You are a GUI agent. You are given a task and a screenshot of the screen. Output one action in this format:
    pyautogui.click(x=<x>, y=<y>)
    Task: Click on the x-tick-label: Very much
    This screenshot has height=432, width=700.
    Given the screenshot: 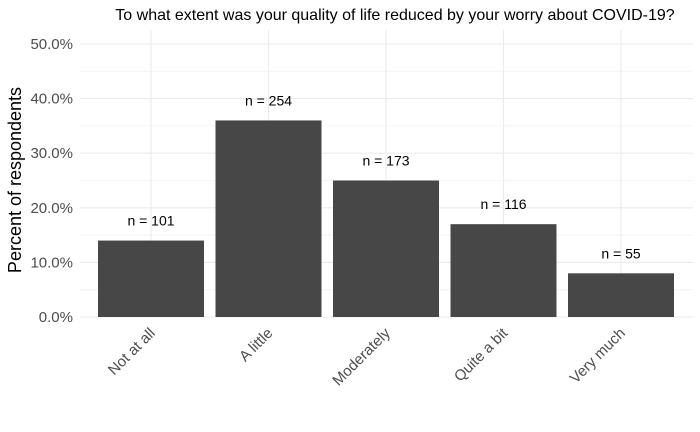 What is the action you would take?
    pyautogui.click(x=598, y=356)
    